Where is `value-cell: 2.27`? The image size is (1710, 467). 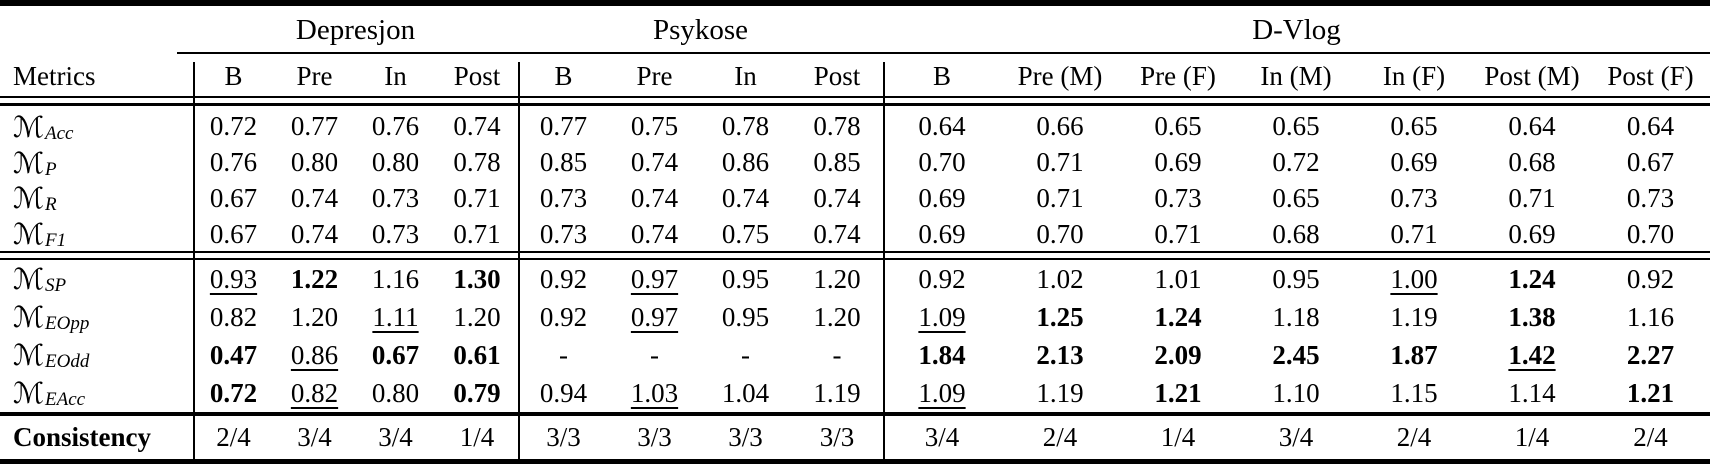
value-cell: 2.27 is located at coordinates (1650, 355).